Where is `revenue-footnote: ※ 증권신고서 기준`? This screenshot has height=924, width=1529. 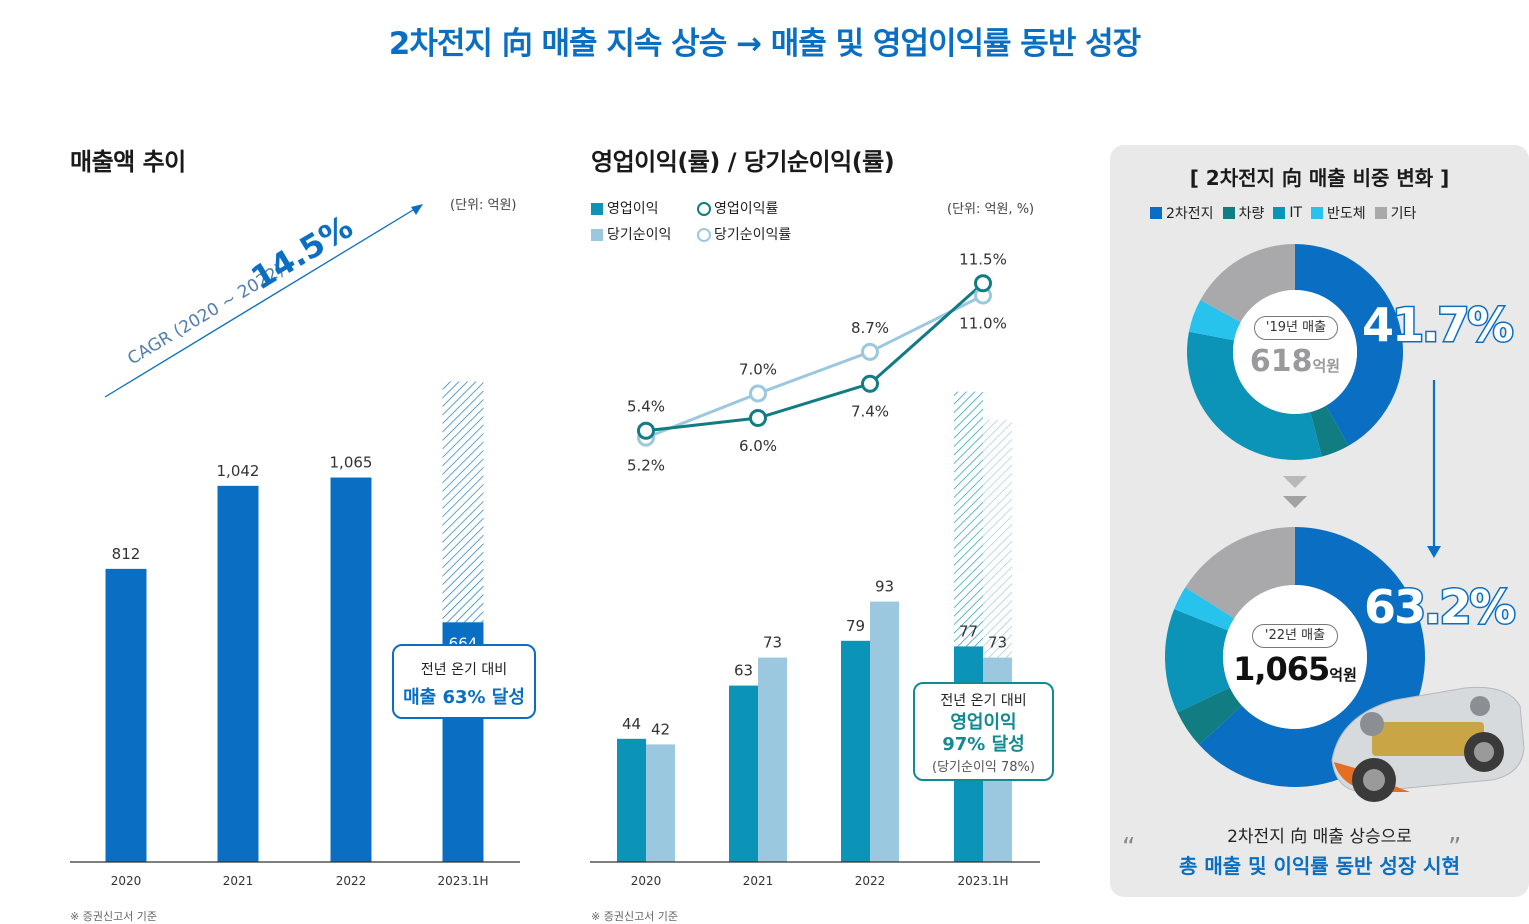 revenue-footnote: ※ 증권신고서 기준 is located at coordinates (114, 916).